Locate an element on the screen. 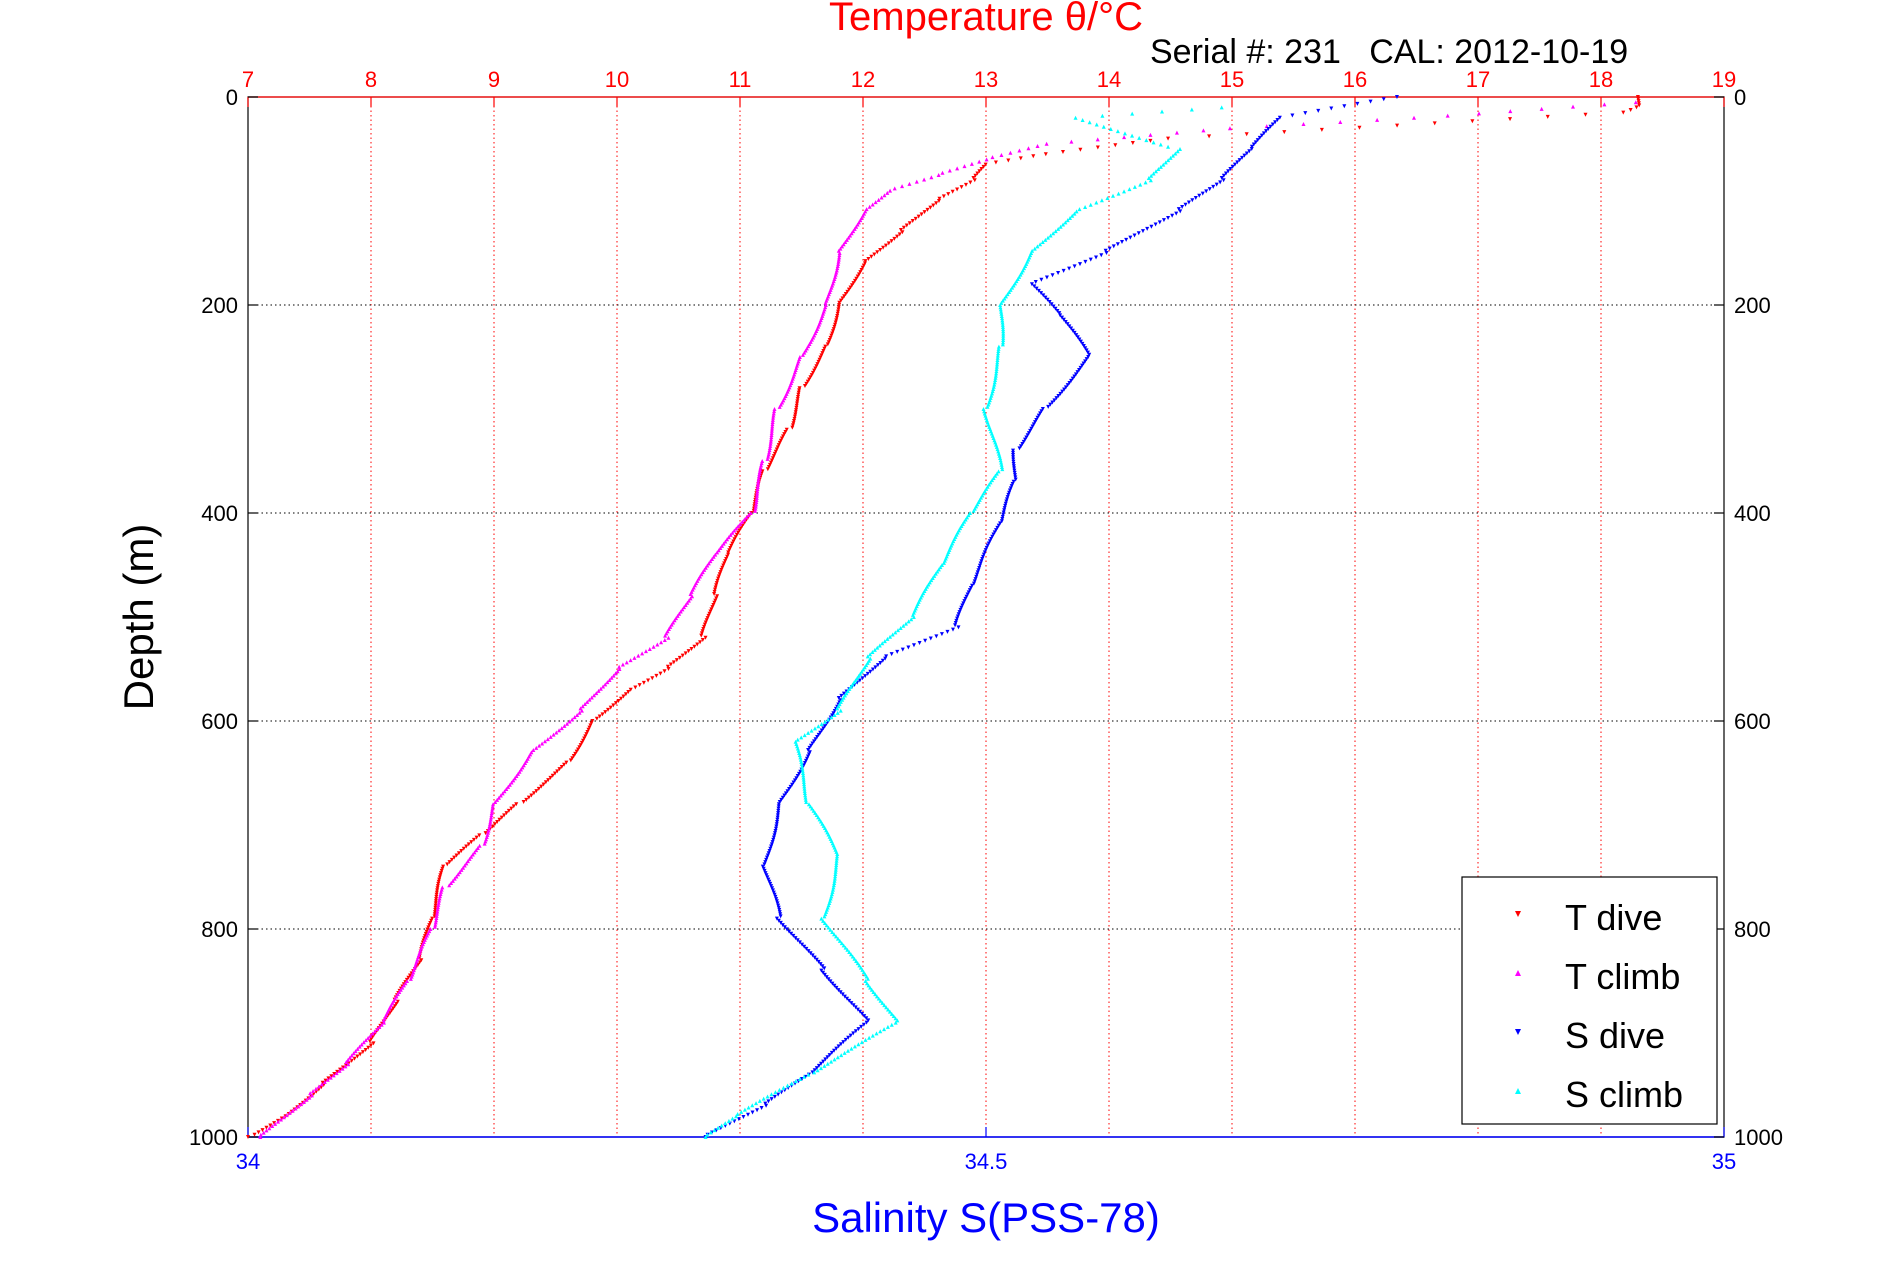 This screenshot has width=1891, height=1262. depth-tick-label: 800 is located at coordinates (219, 929).